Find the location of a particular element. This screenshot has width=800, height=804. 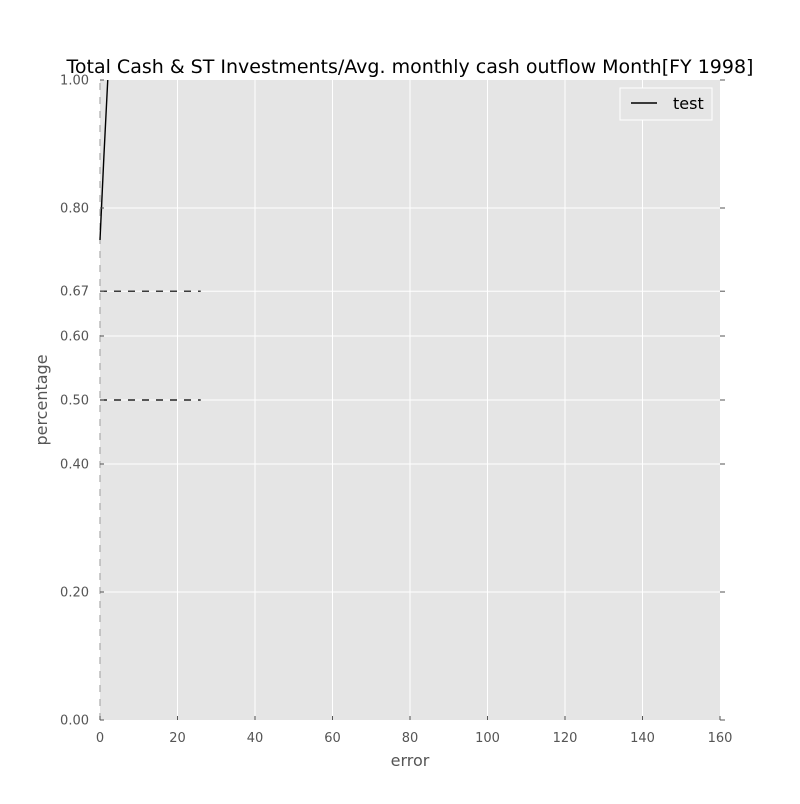

y-tick-label: 0.67 is located at coordinates (74, 292).